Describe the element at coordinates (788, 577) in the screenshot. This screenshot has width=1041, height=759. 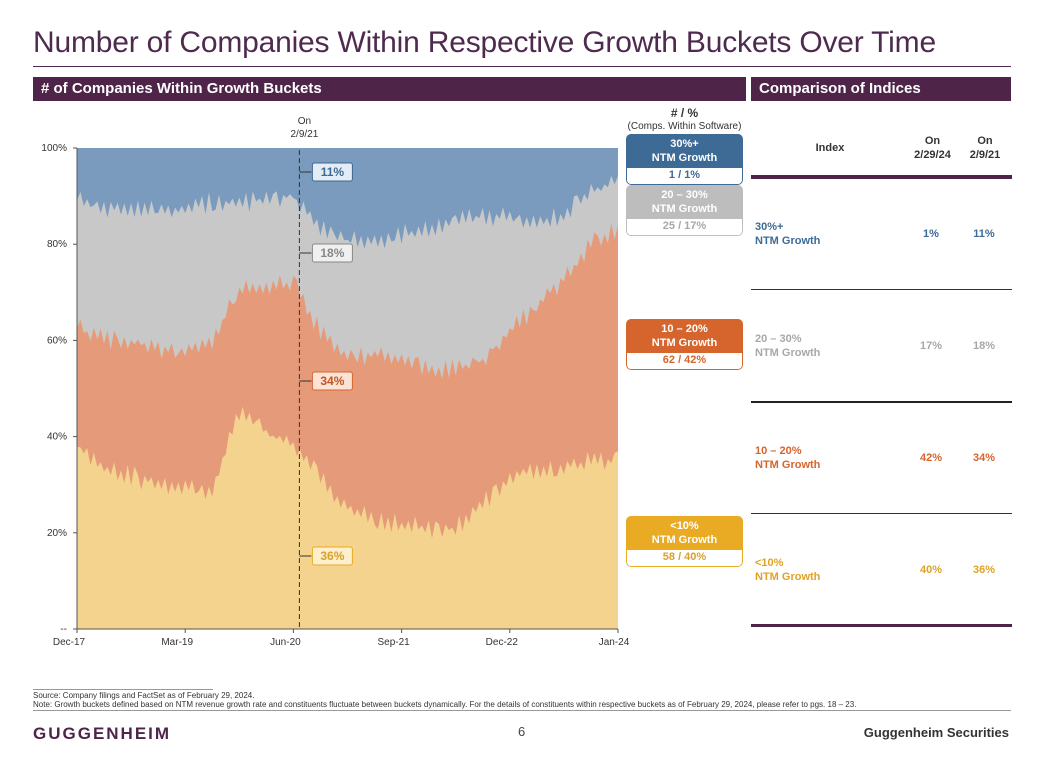
I see `row-lt10-line2: NTM Growth` at that location.